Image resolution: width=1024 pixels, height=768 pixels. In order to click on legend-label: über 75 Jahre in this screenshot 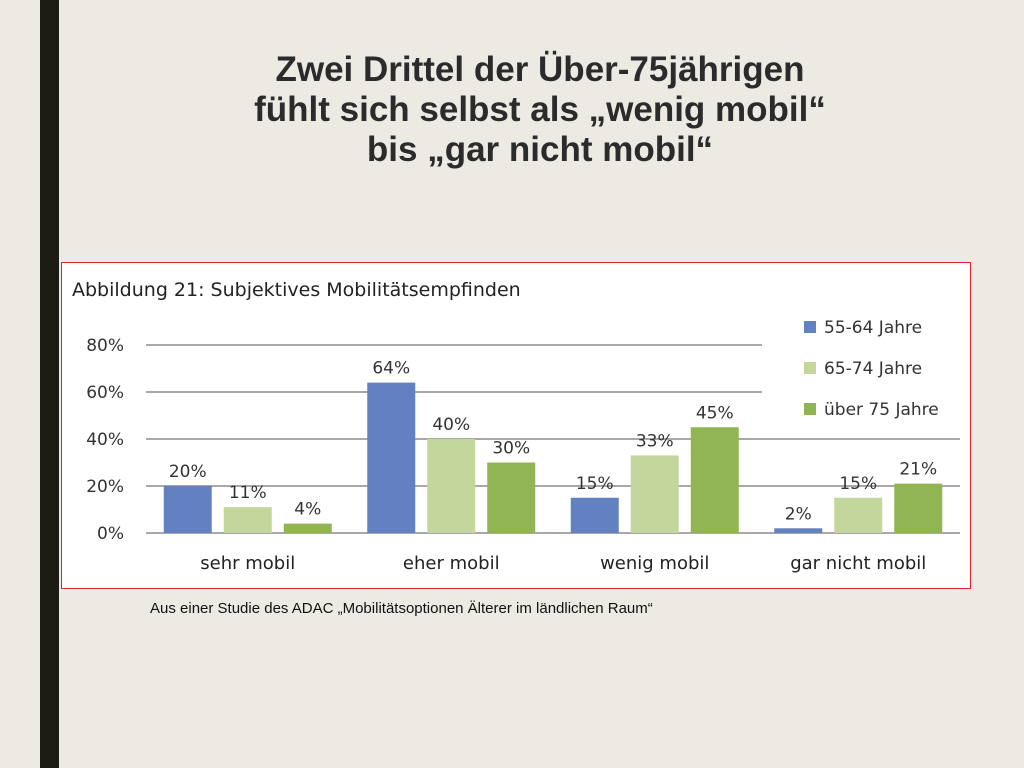, I will do `click(881, 410)`.